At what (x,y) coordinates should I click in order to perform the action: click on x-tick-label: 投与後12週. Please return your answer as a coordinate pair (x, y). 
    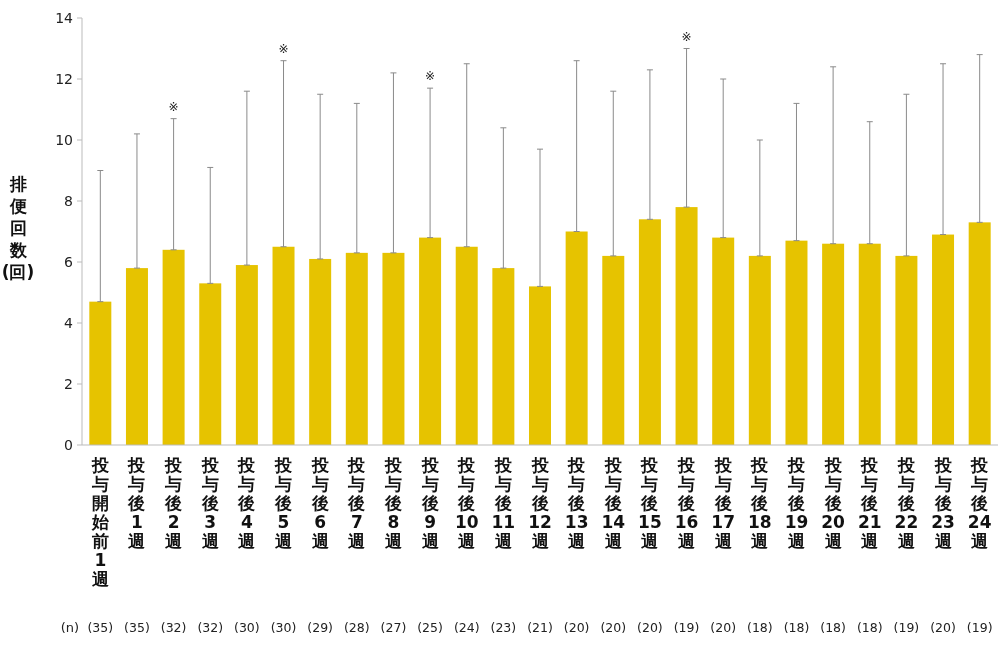
    Looking at the image, I should click on (540, 503).